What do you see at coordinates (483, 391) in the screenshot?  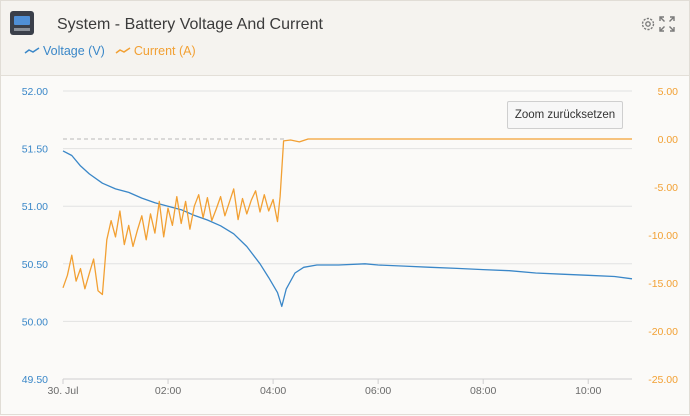 I see `x-tick-label: 08:00` at bounding box center [483, 391].